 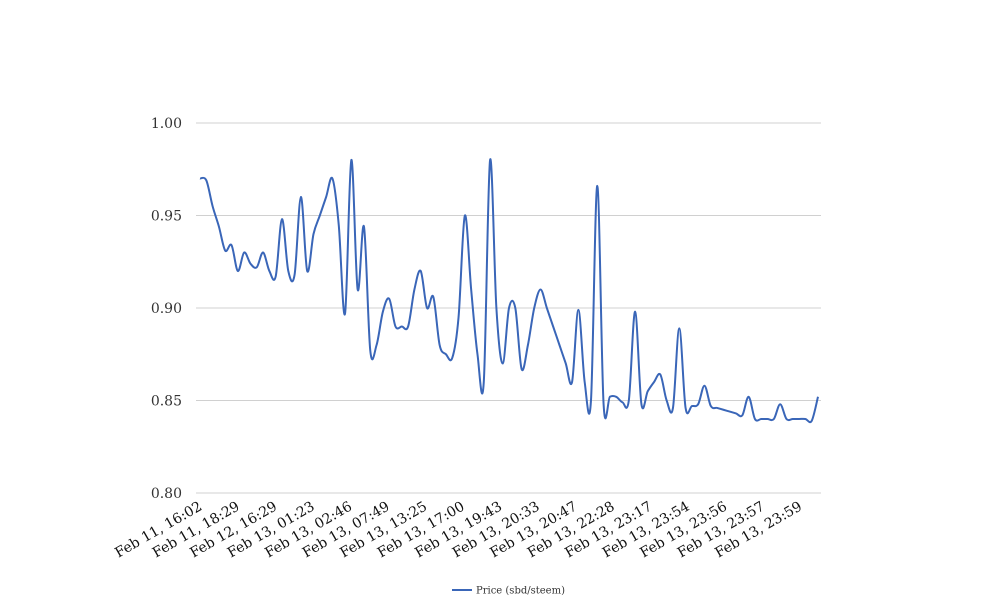 What do you see at coordinates (166, 217) in the screenshot?
I see `y-tick-label: 0.95` at bounding box center [166, 217].